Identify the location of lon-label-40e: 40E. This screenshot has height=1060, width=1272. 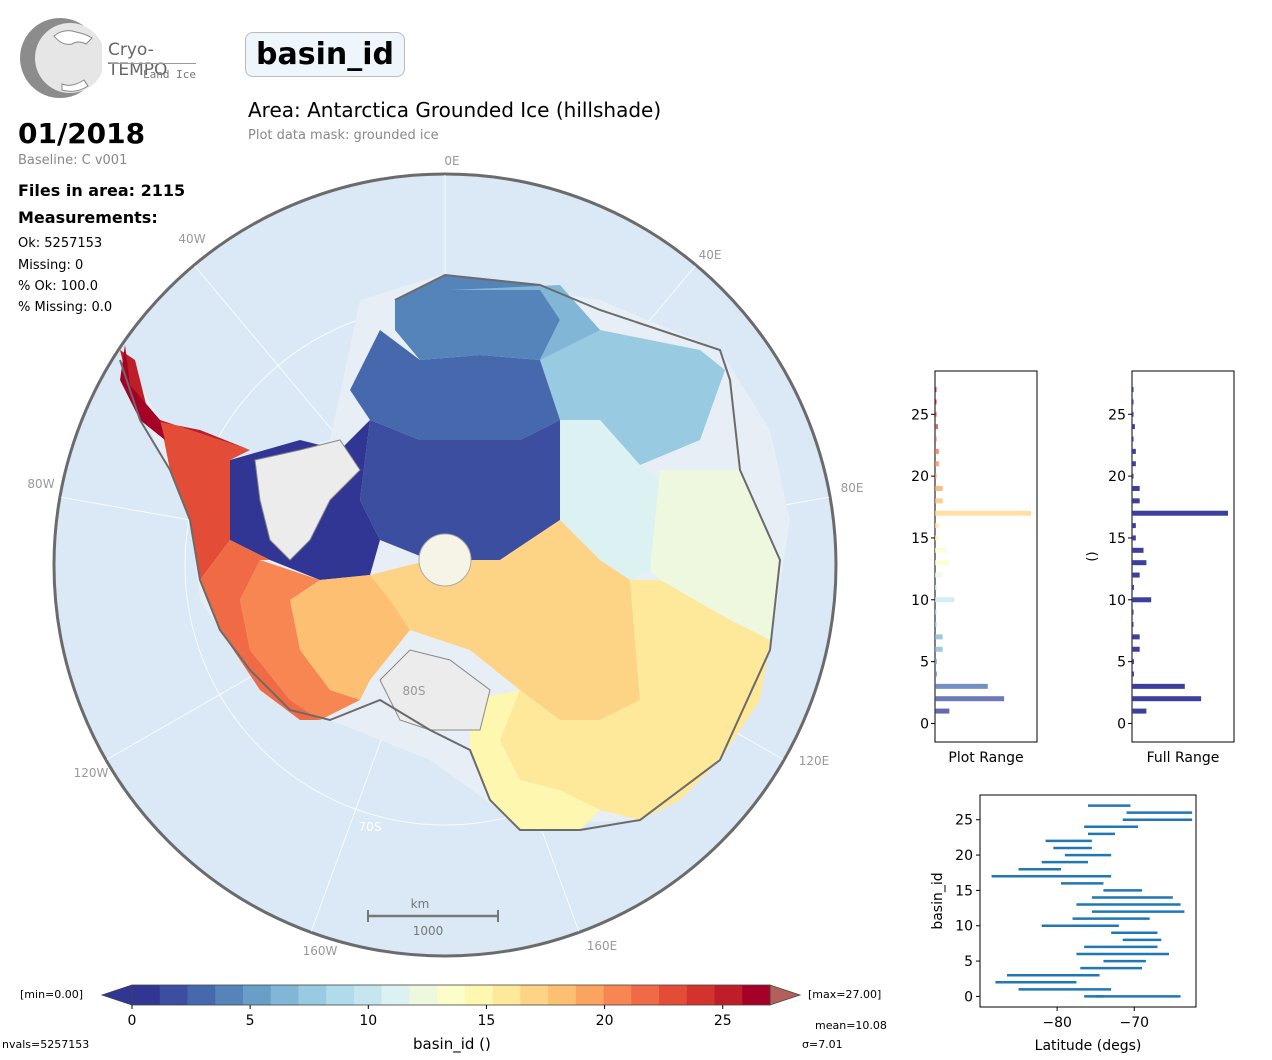
(710, 255).